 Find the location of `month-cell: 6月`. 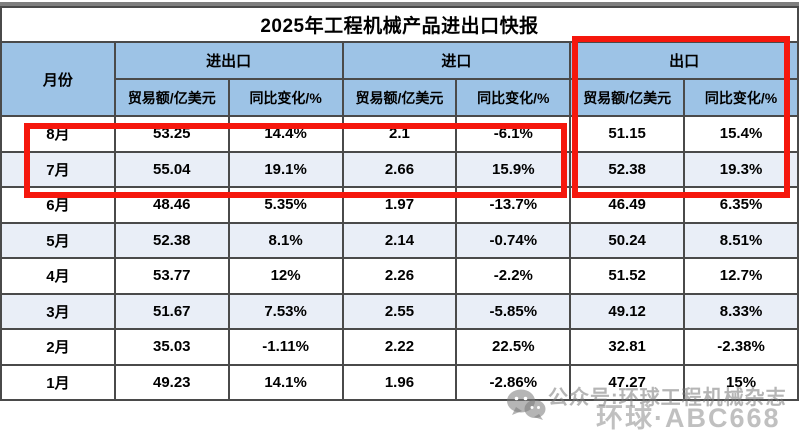

month-cell: 6月 is located at coordinates (58, 205).